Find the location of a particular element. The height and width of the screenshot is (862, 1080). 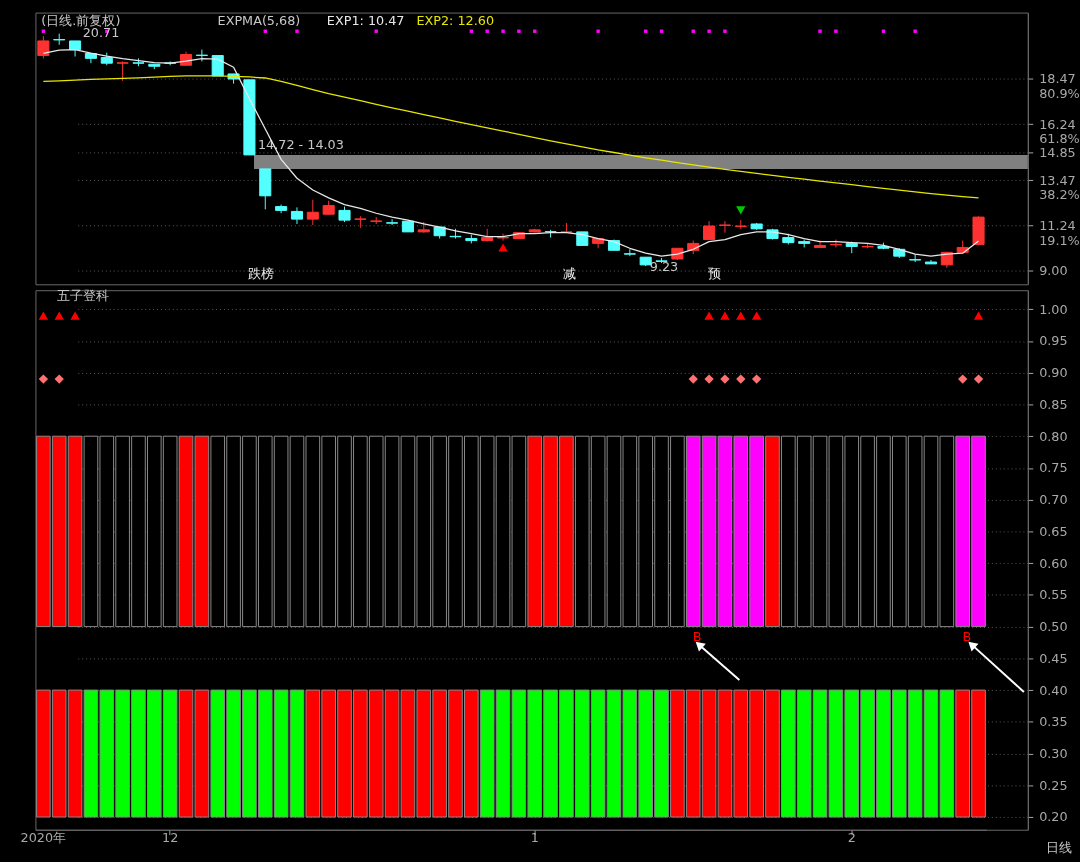

x-tick-label: 1 is located at coordinates (534, 837).